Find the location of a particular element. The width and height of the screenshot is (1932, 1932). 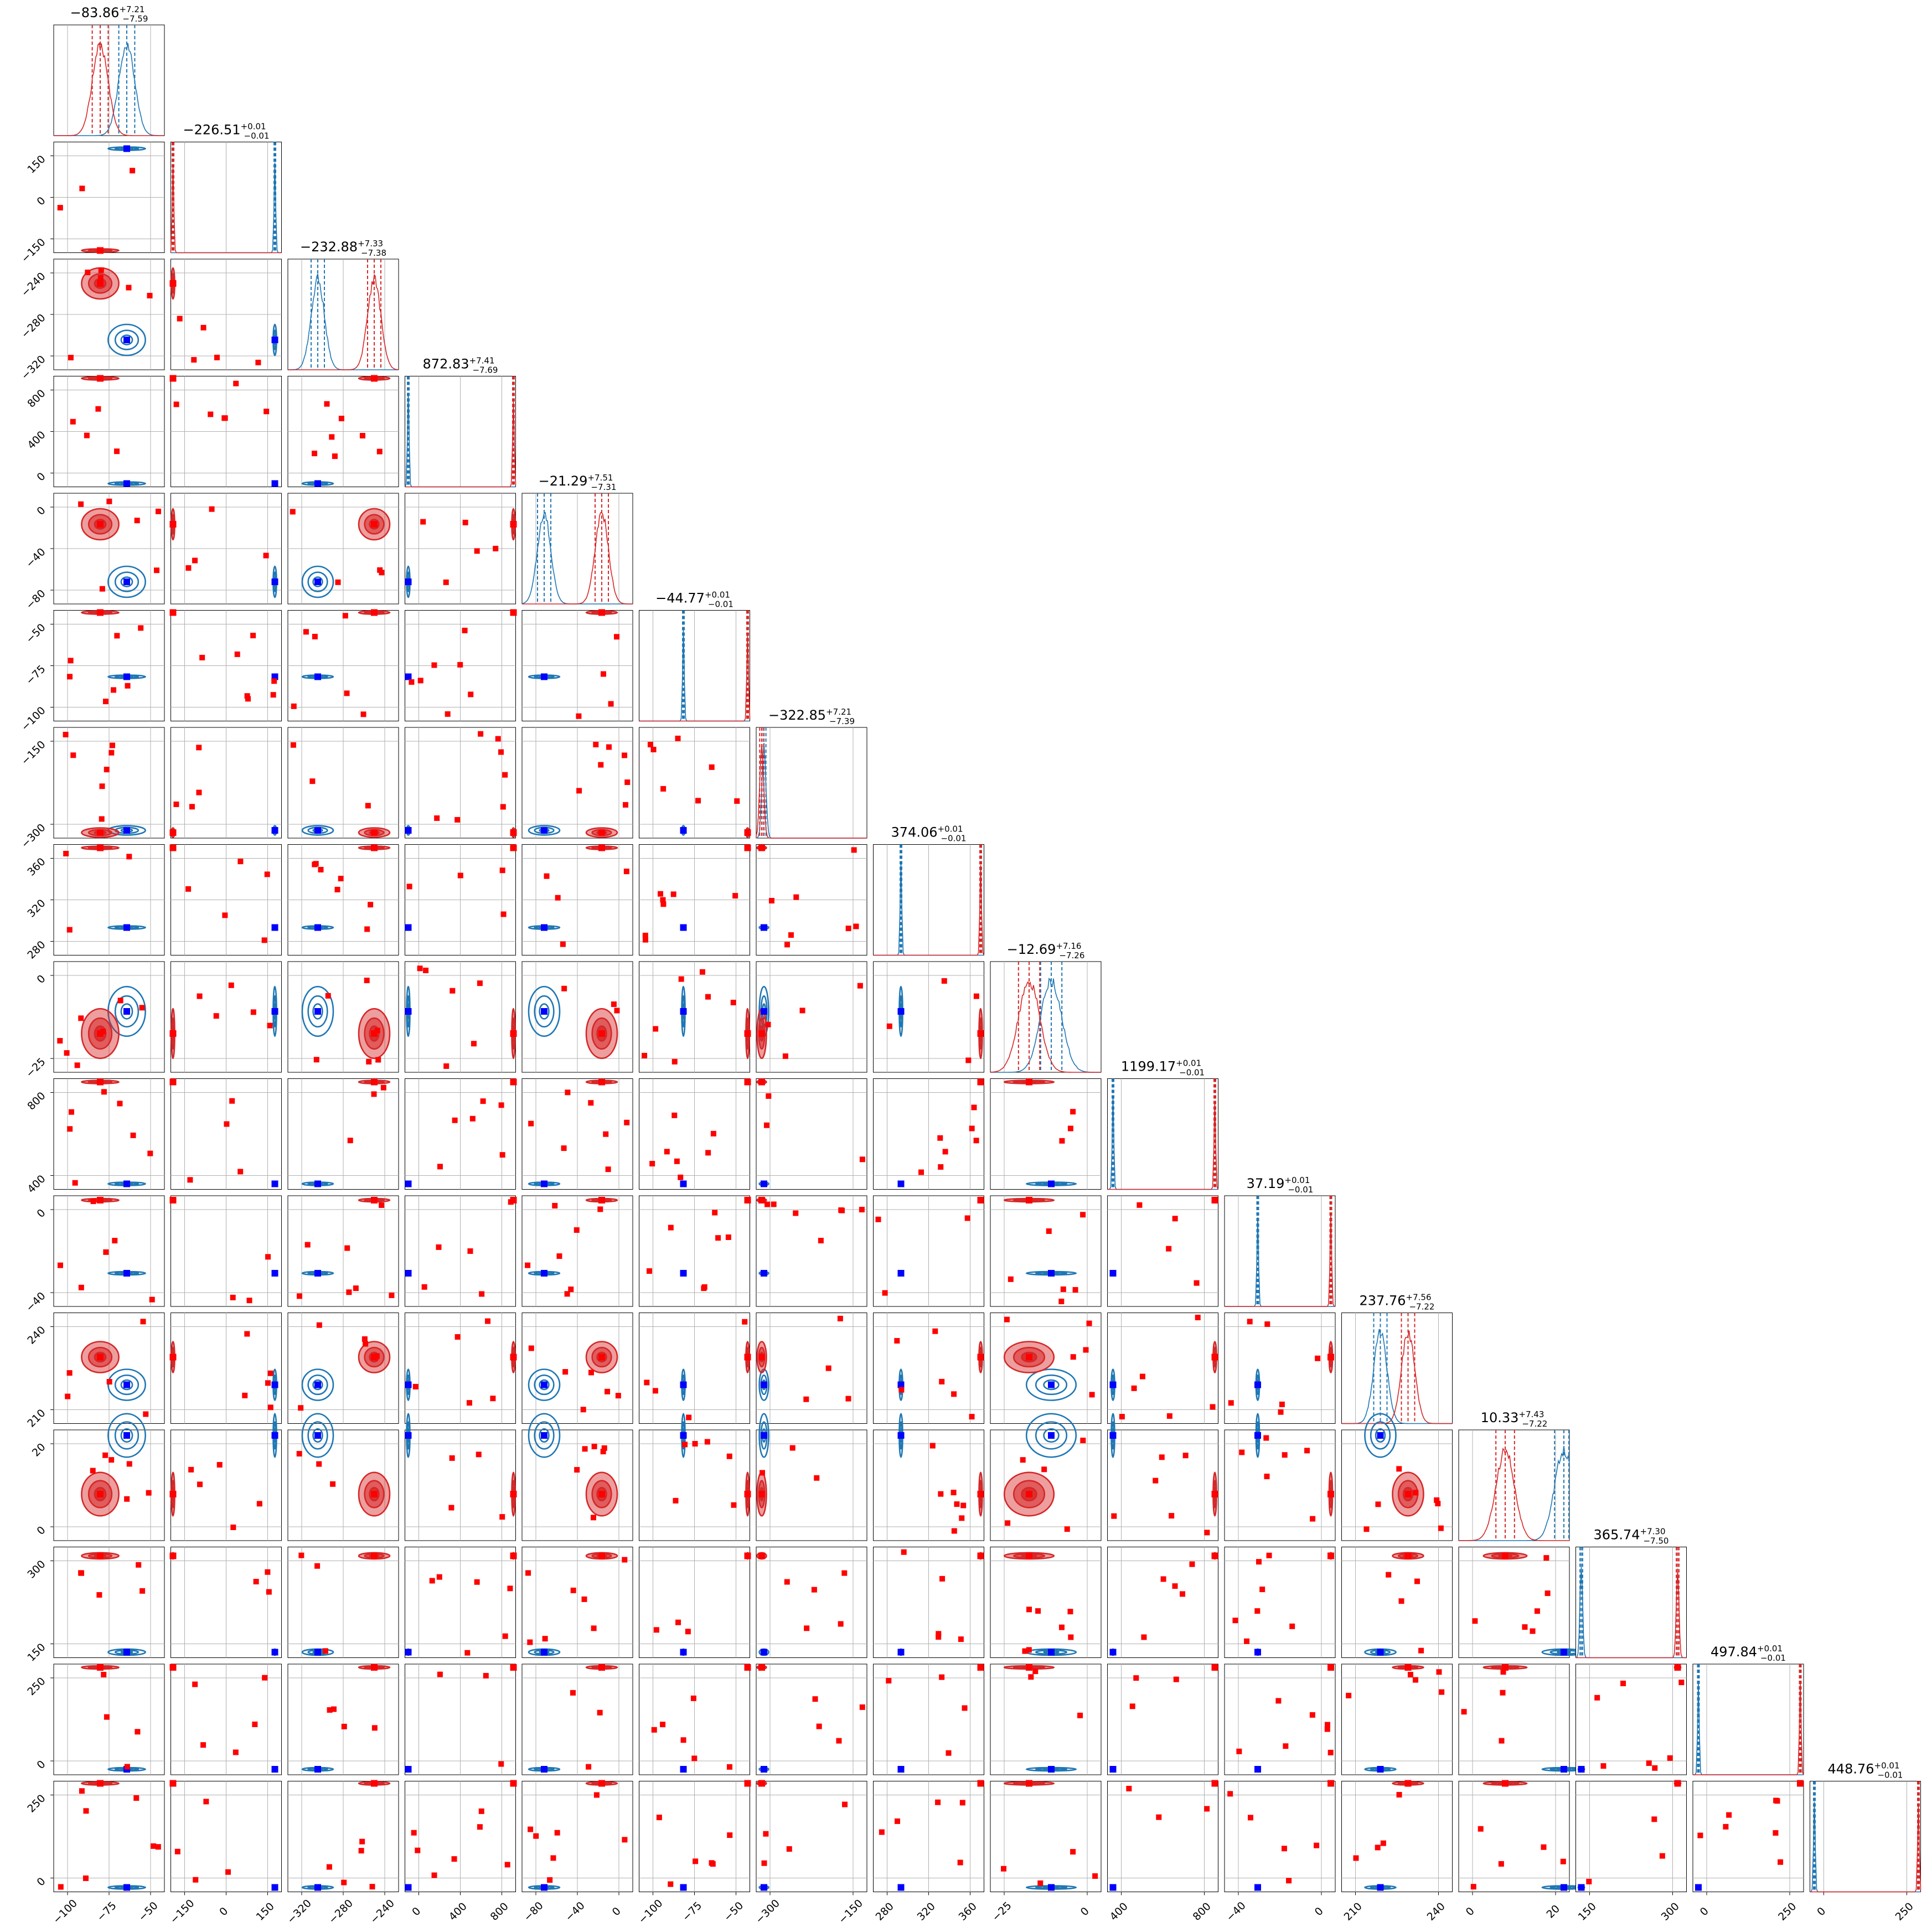

y-tick-label: −80 is located at coordinates (36, 599).